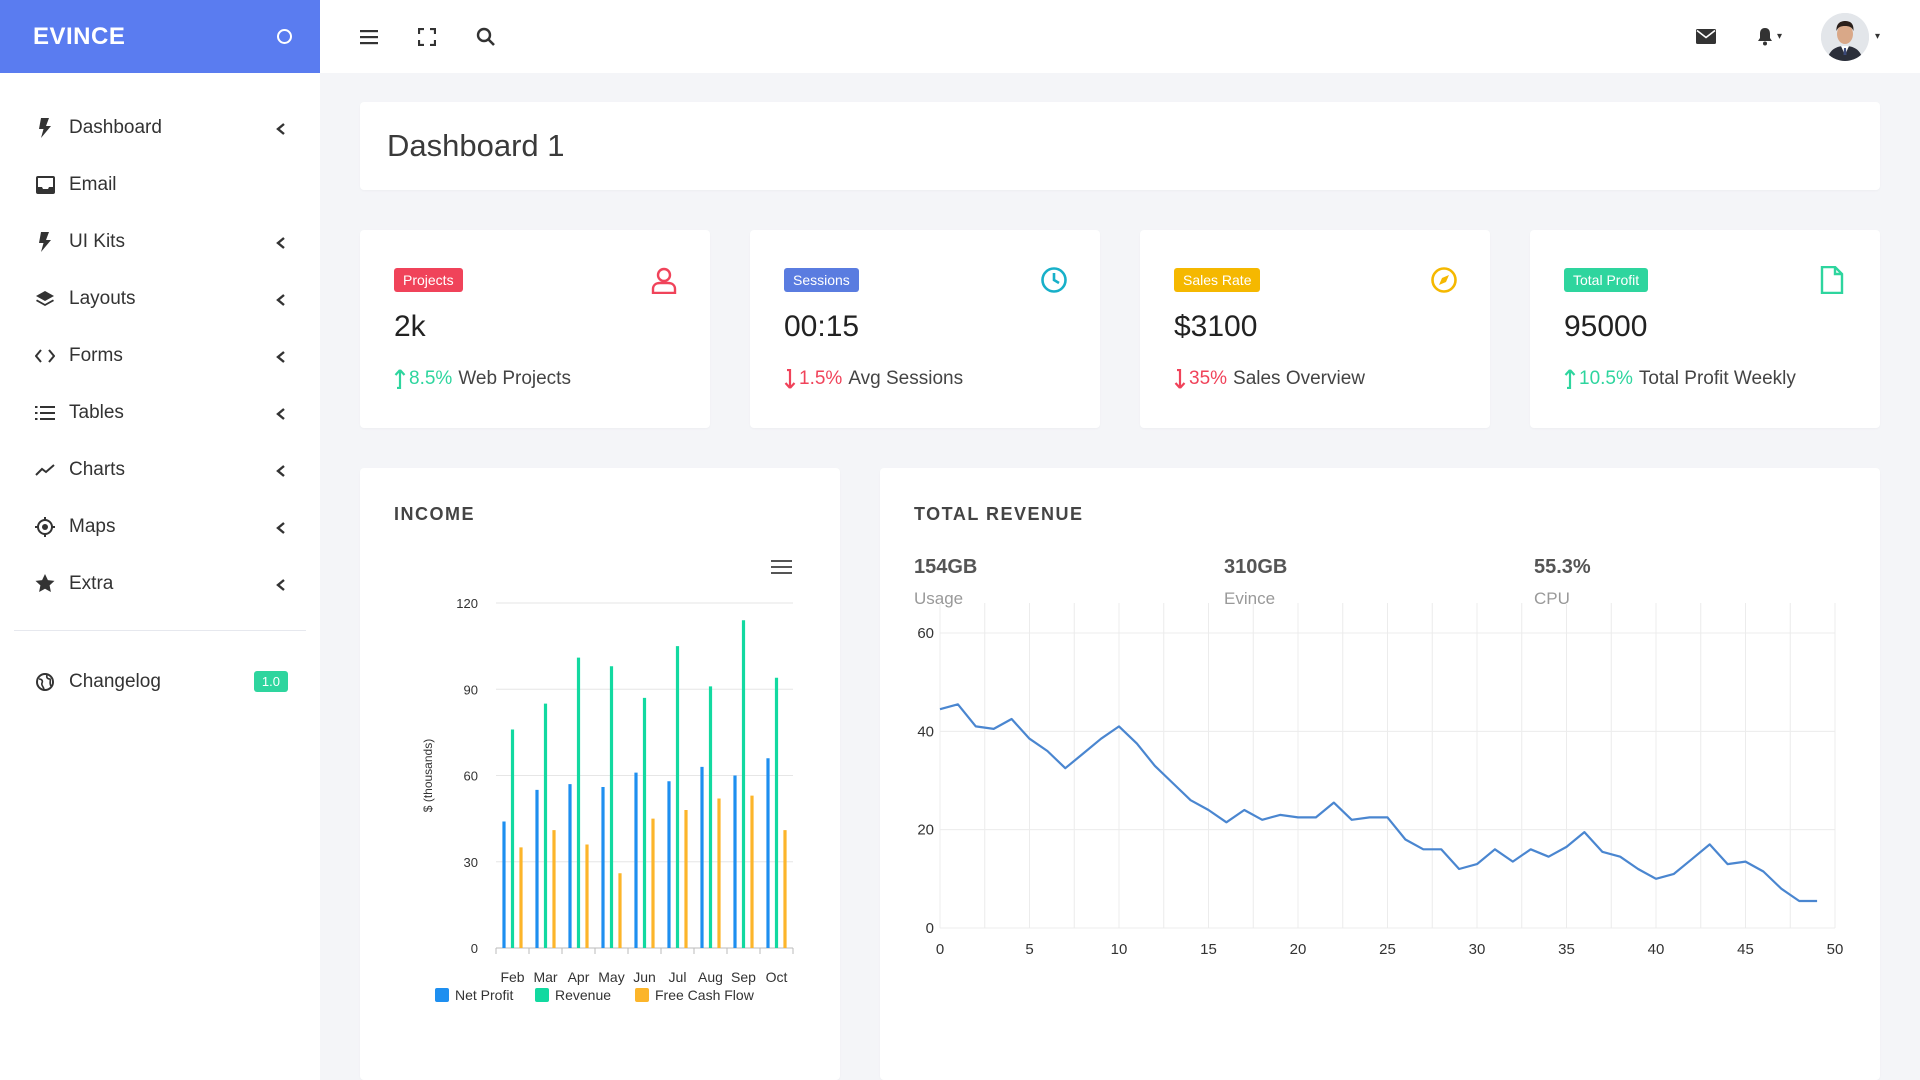 This screenshot has height=1080, width=1920. Describe the element at coordinates (1566, 949) in the screenshot. I see `x-tick-label: 35` at that location.